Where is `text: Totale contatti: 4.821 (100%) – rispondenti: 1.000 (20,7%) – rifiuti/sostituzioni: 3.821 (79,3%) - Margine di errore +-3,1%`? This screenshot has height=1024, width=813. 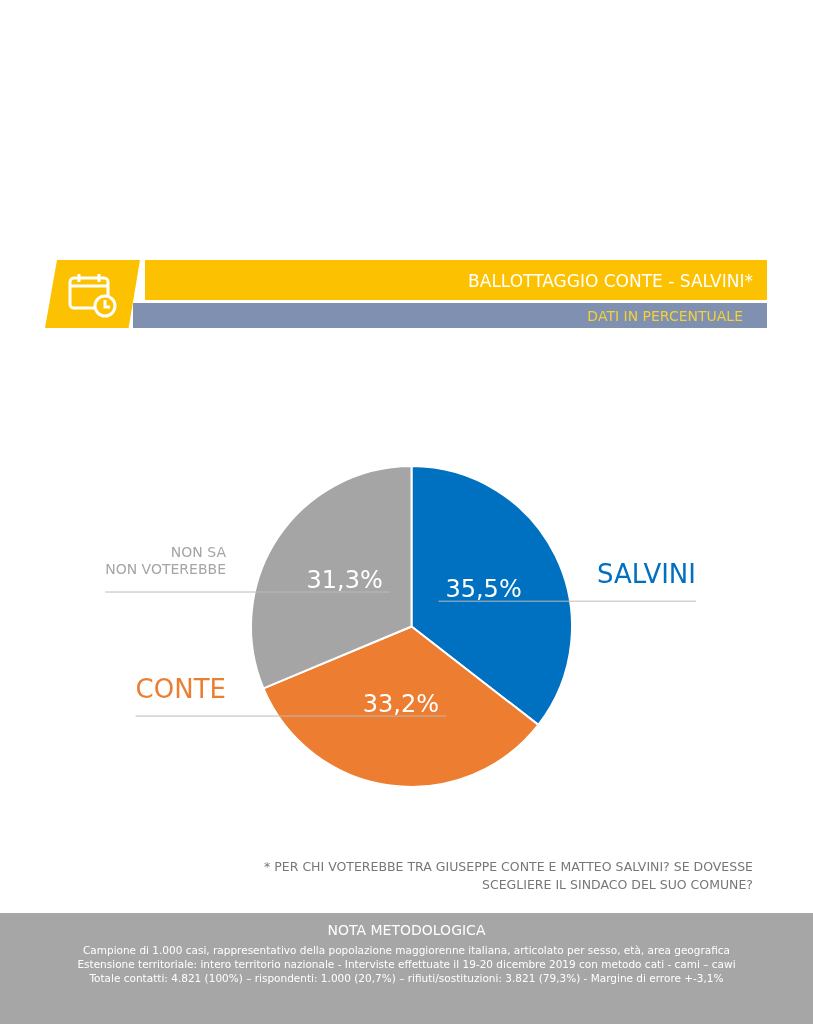
text: Totale contatti: 4.821 (100%) – rispondenti: 1.000 (20,7%) – rifiuti/sostituzioni: 3.821 (79,3%) - Margine di errore +-3,1% is located at coordinates (406, 978).